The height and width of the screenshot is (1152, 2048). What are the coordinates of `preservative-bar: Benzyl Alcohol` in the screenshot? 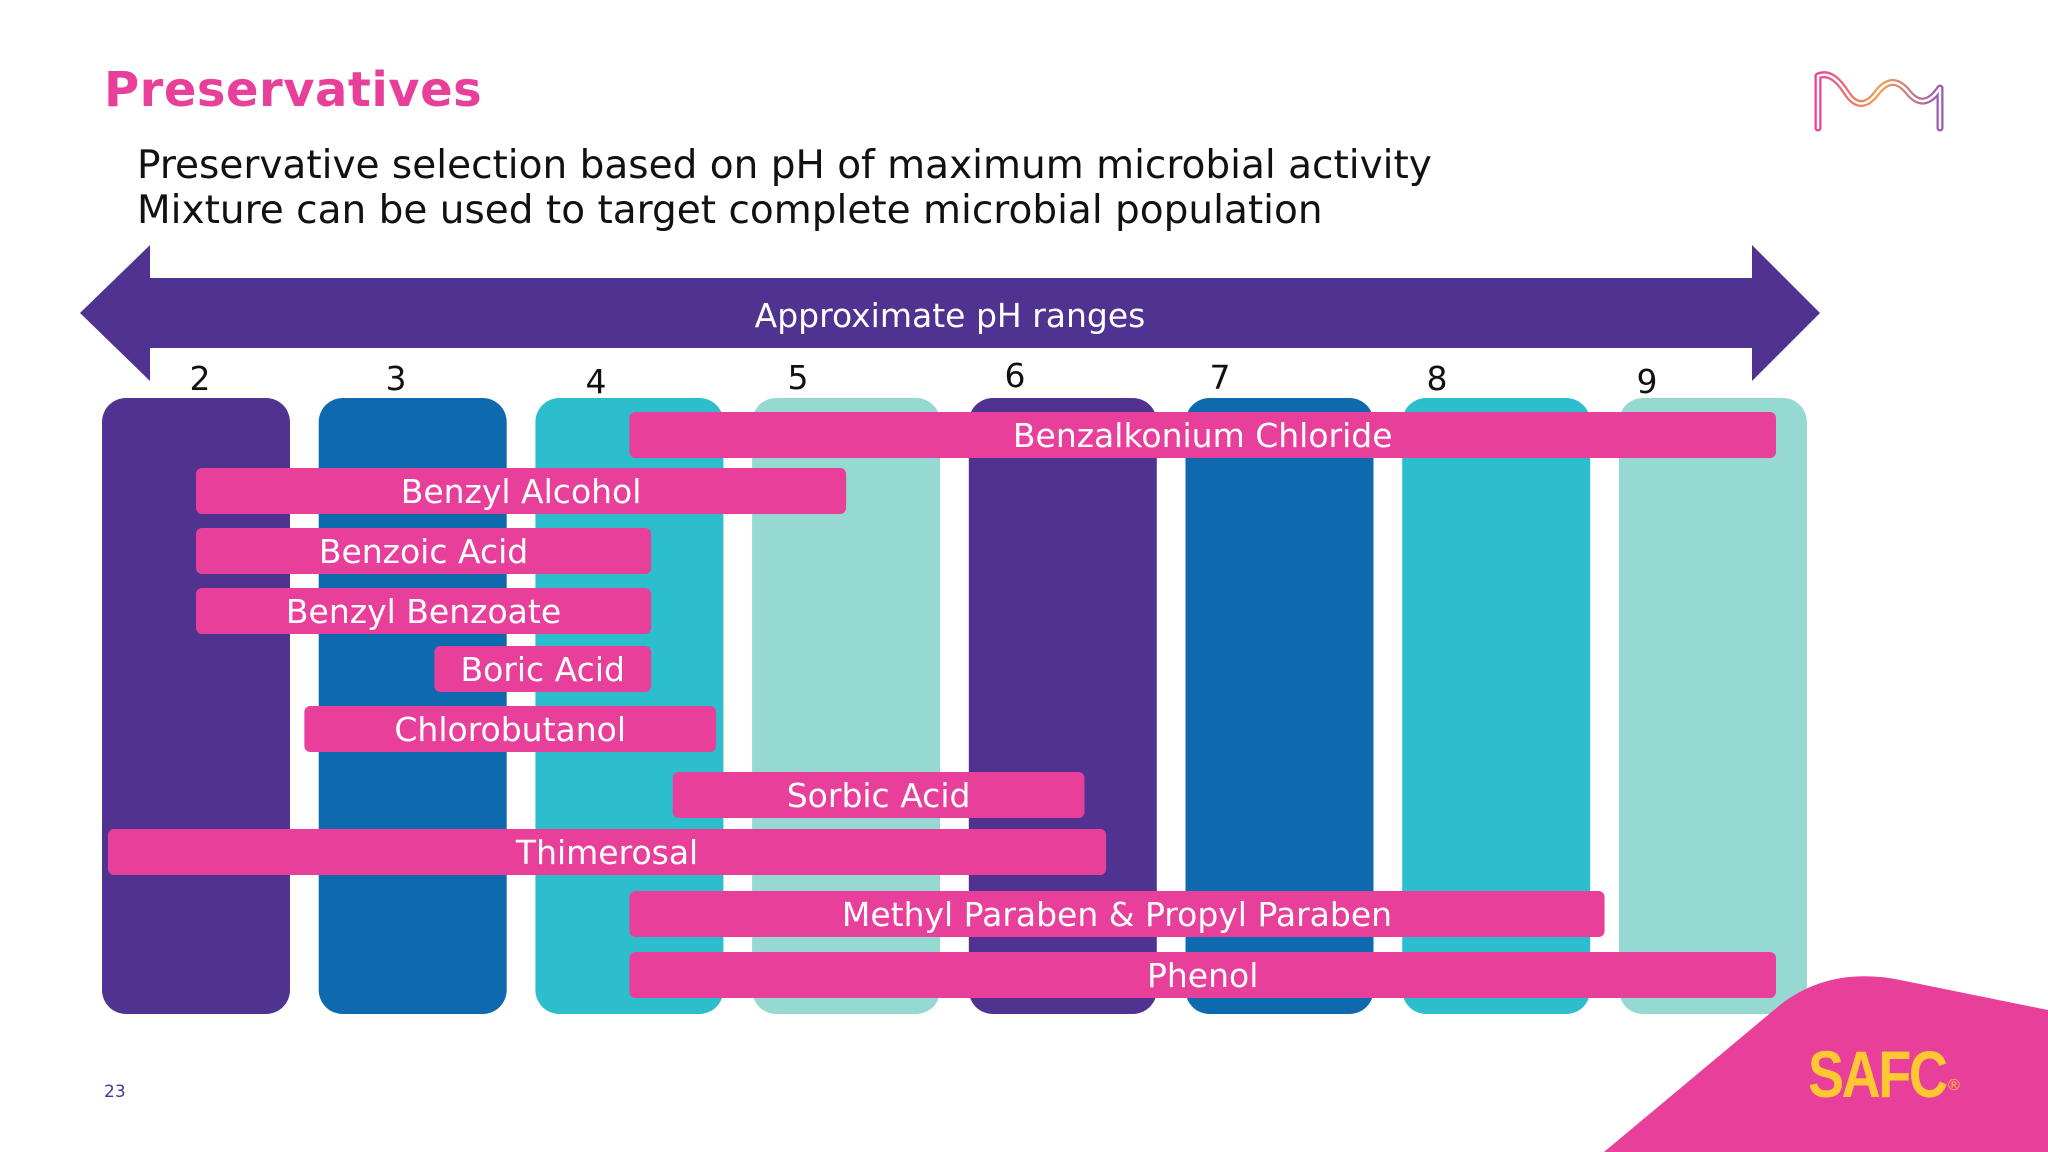 It's located at (521, 491).